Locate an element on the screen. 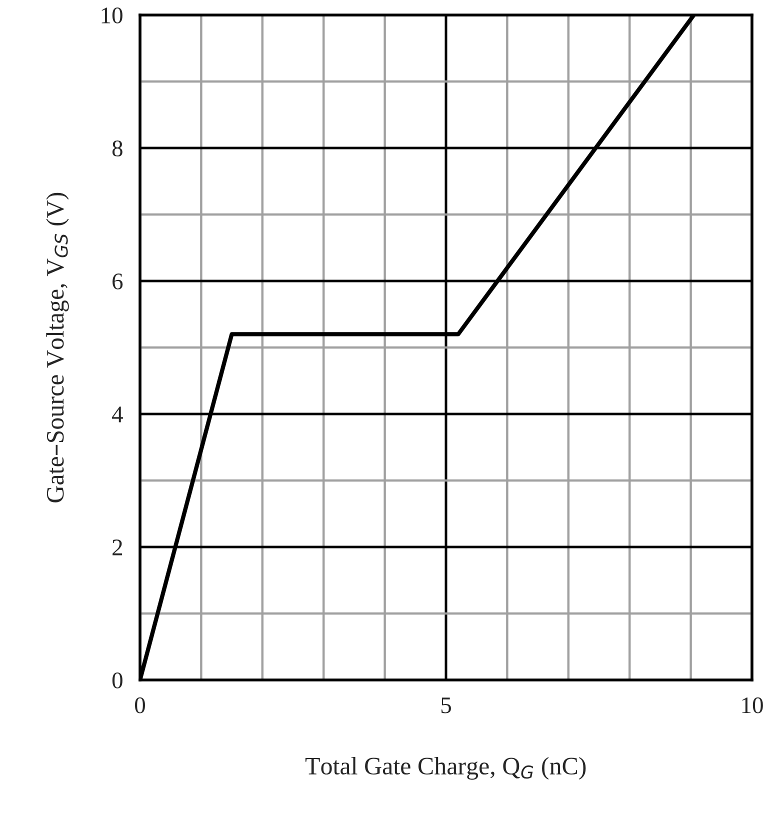 The width and height of the screenshot is (781, 814). x-tick-label: 5 is located at coordinates (446, 706).